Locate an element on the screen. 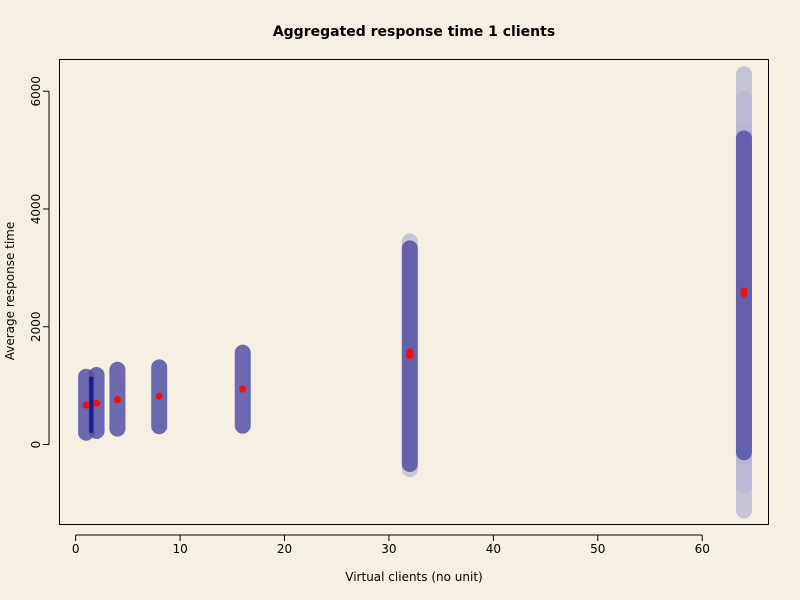 The width and height of the screenshot is (800, 600). x-tick-label: 50 is located at coordinates (597, 549).